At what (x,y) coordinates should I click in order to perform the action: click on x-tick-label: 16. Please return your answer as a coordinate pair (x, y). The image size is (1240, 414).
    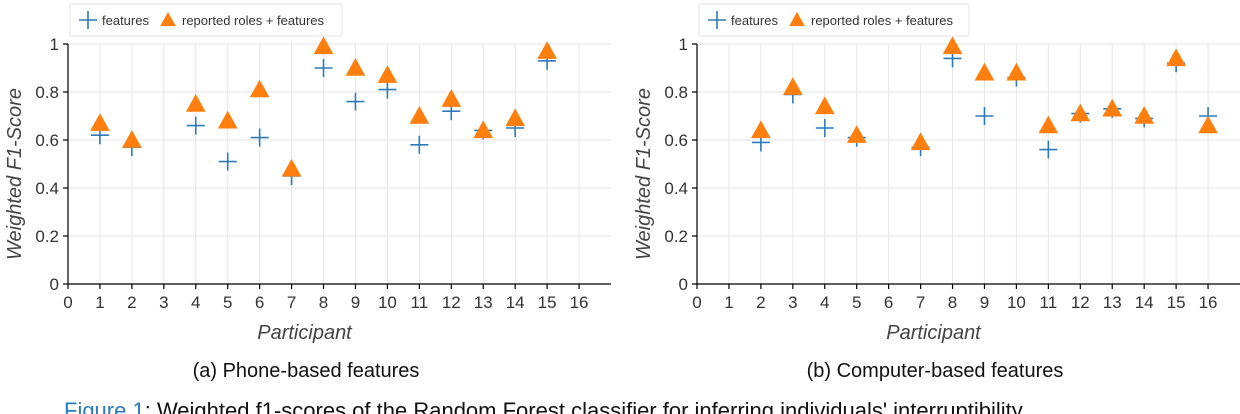
    Looking at the image, I should click on (1208, 302).